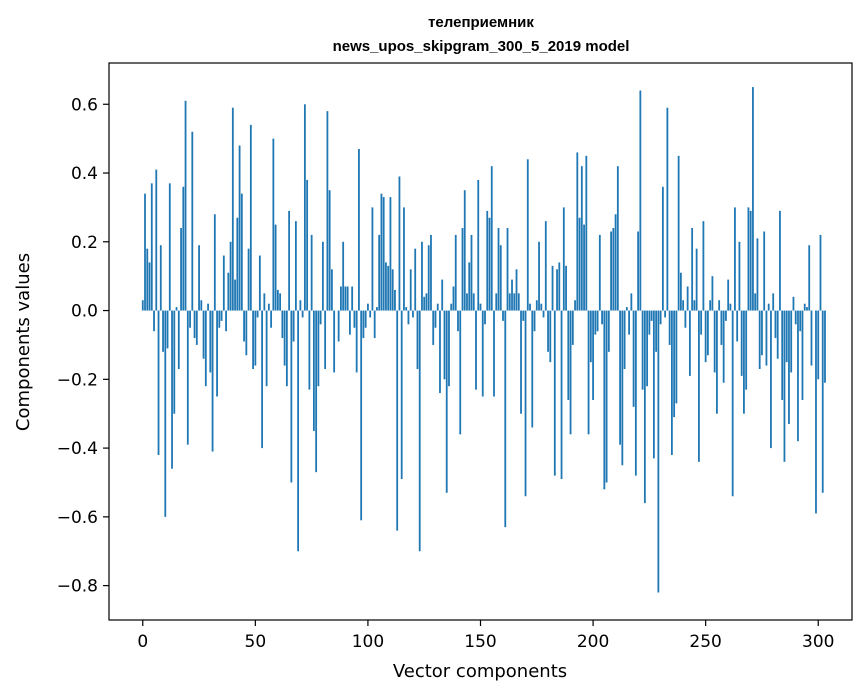 The image size is (867, 696). I want to click on x-tick-label: 300, so click(818, 642).